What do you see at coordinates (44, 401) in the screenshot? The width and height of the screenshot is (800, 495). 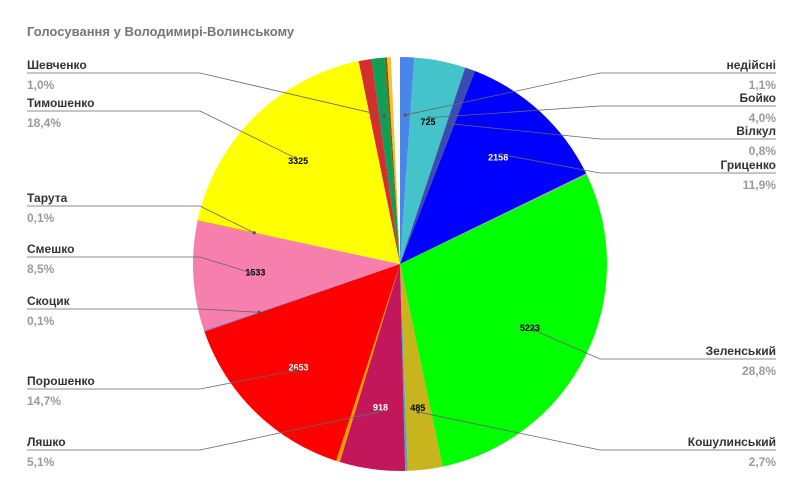 I see `slice-label-percent: 14,7%` at bounding box center [44, 401].